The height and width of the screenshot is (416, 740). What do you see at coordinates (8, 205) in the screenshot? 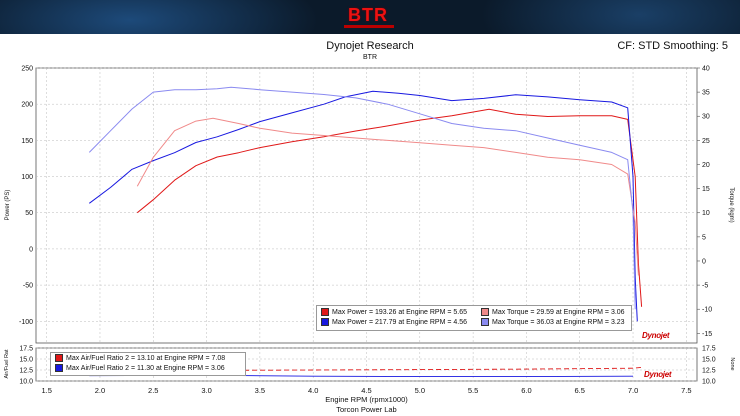
I see `y-axis-label: Power (PS)` at bounding box center [8, 205].